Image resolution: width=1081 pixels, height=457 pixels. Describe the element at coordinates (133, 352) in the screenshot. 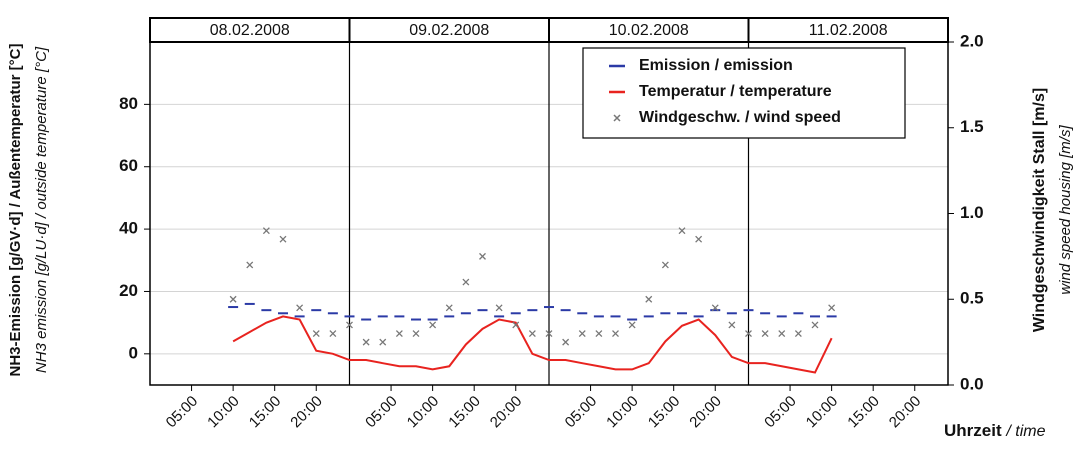

I see `y-tick-label: 0` at that location.